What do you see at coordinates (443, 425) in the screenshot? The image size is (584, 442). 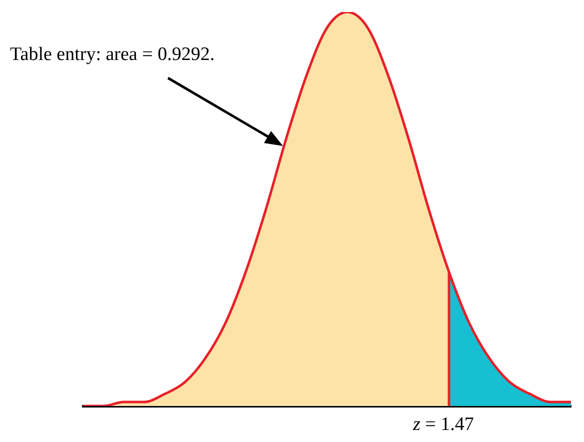 I see `text: z = 1.47` at bounding box center [443, 425].